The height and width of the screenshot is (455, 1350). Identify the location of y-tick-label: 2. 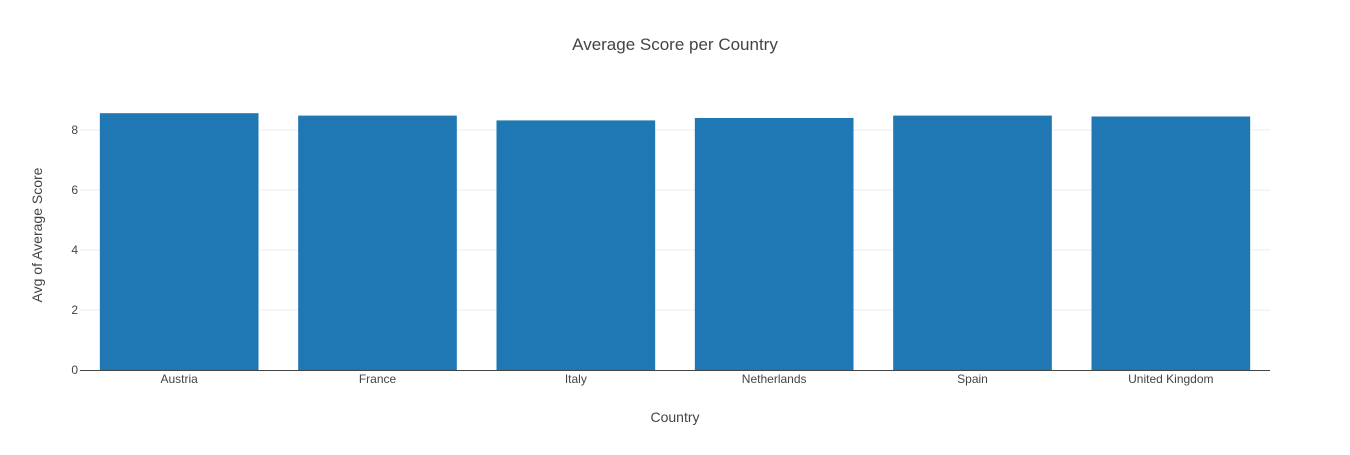
(74, 310).